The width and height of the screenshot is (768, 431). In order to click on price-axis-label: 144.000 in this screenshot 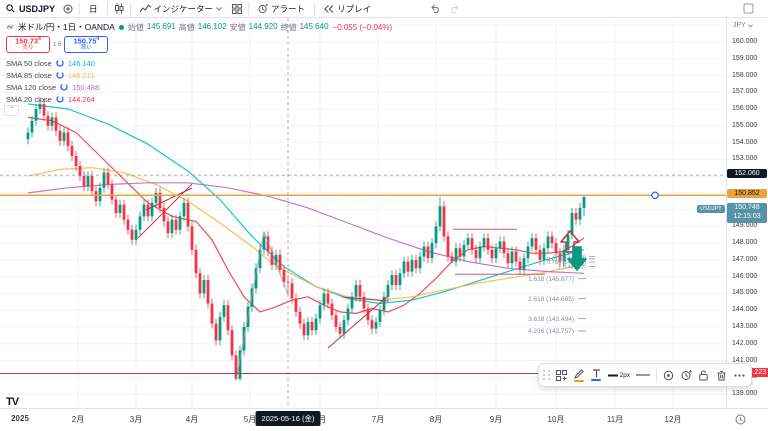, I will do `click(744, 309)`.